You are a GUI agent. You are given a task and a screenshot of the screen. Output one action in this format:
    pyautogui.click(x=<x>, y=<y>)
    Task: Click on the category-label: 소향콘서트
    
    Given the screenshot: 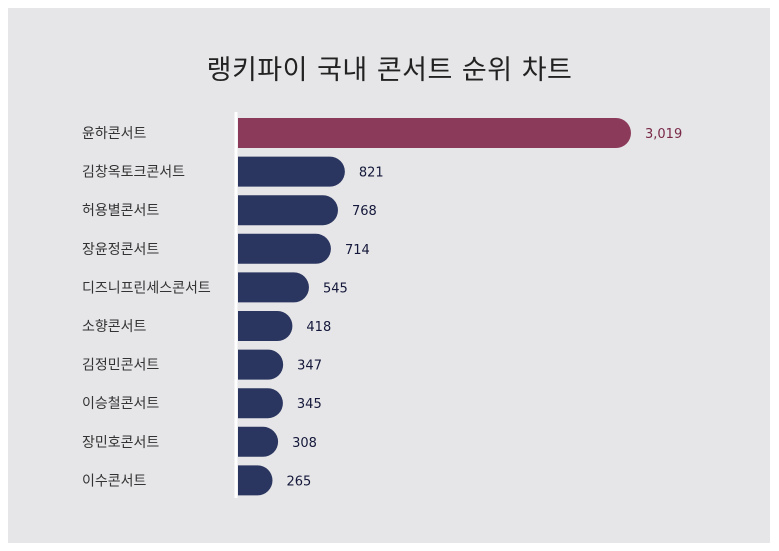 What is the action you would take?
    pyautogui.click(x=114, y=327)
    